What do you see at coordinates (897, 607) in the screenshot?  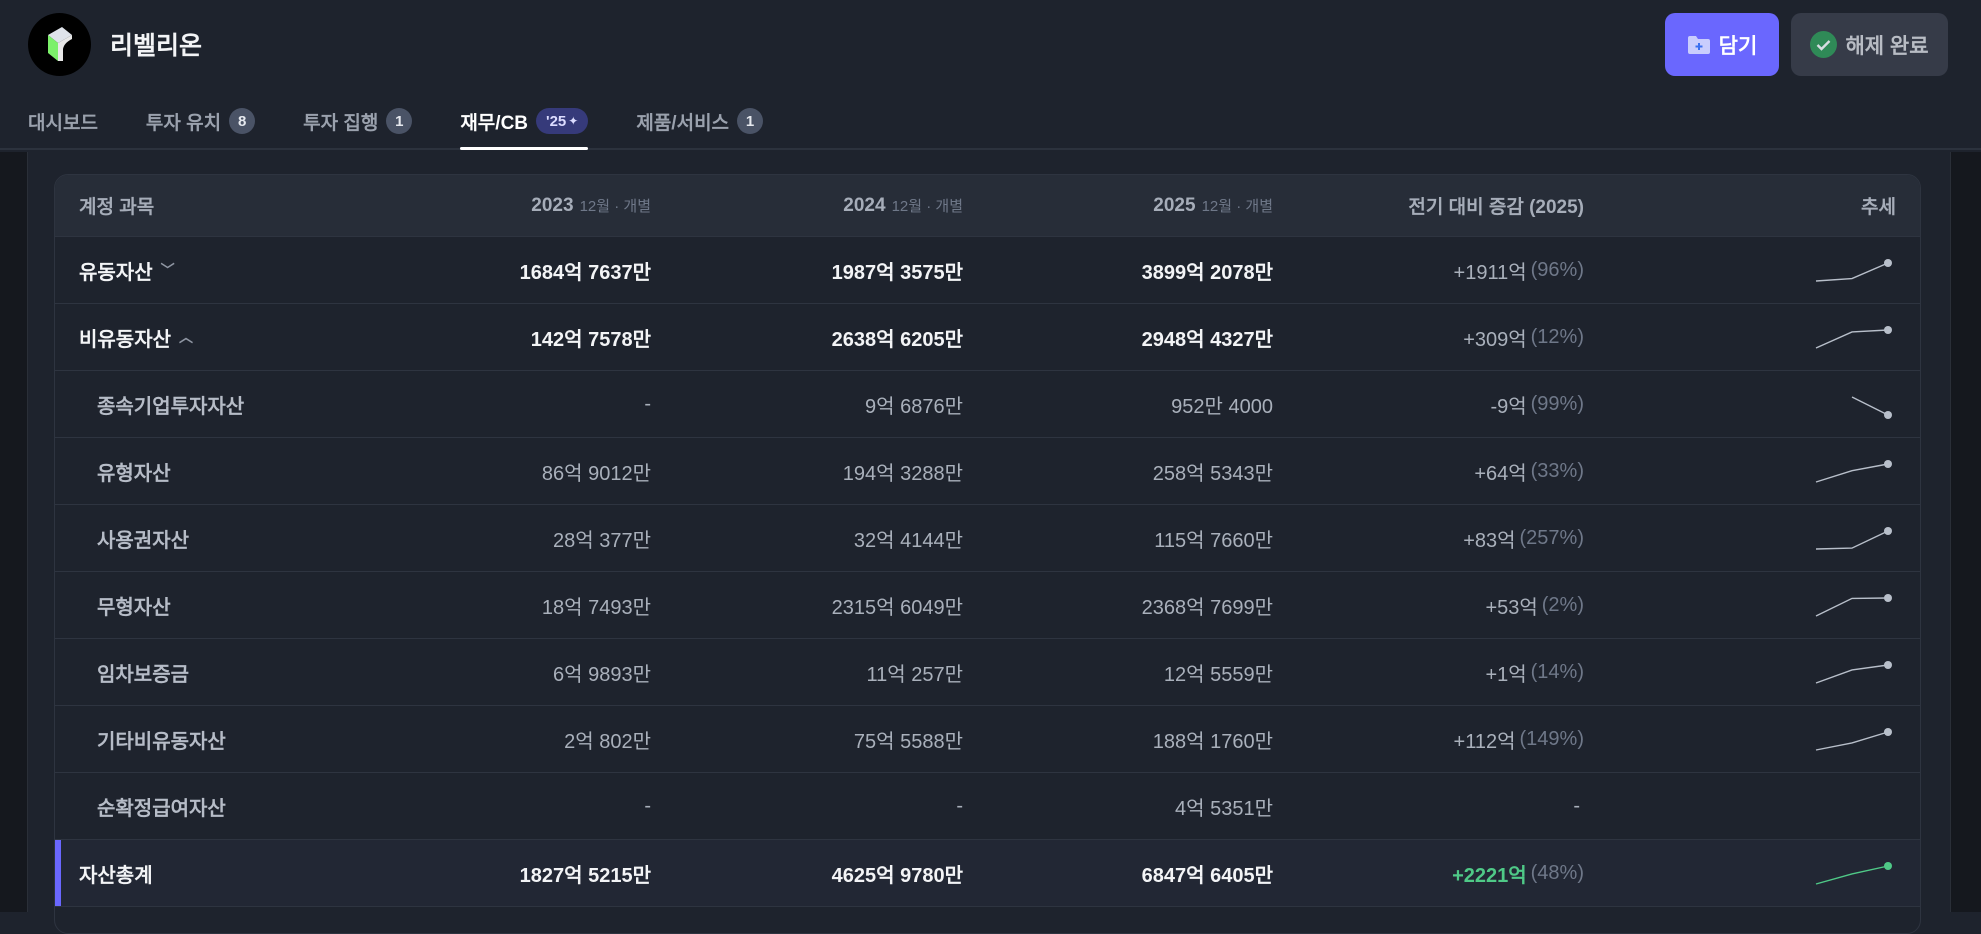 I see `value-2024: 2315억 6049만` at bounding box center [897, 607].